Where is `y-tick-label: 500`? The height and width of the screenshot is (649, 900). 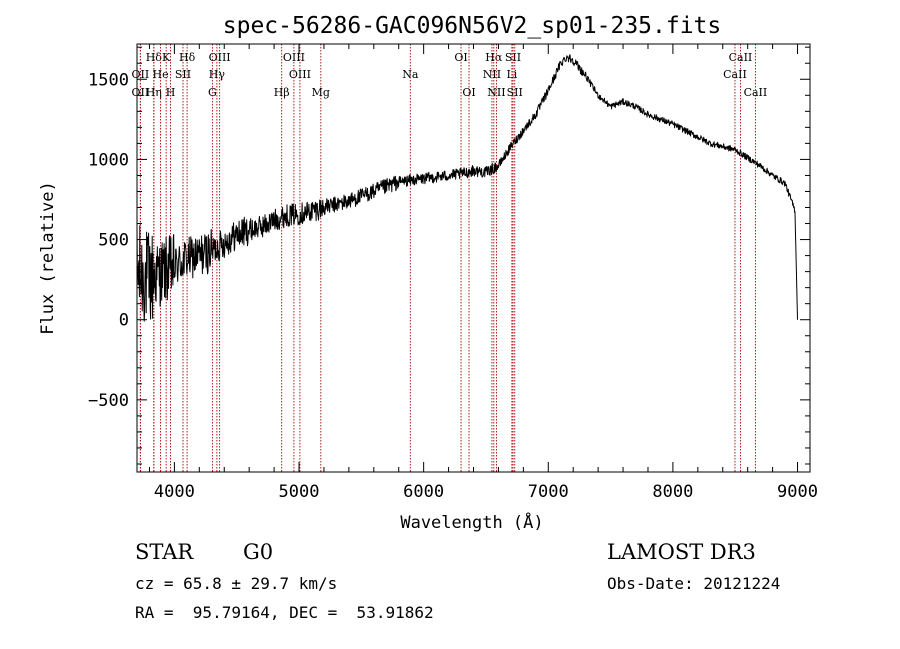 y-tick-label: 500 is located at coordinates (113, 241).